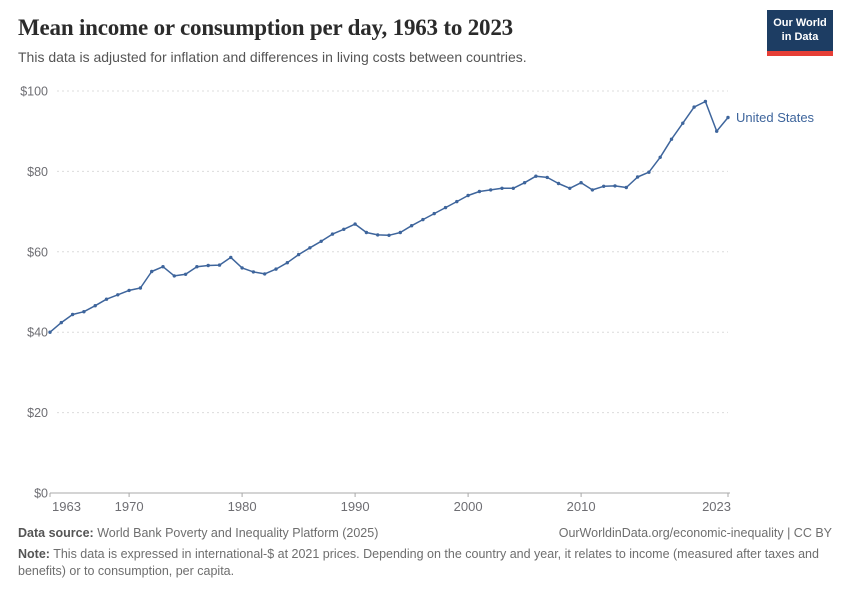 The width and height of the screenshot is (850, 600). Describe the element at coordinates (671, 533) in the screenshot. I see `owid-url-link: OurWorldinData.org/economic-inequality` at that location.